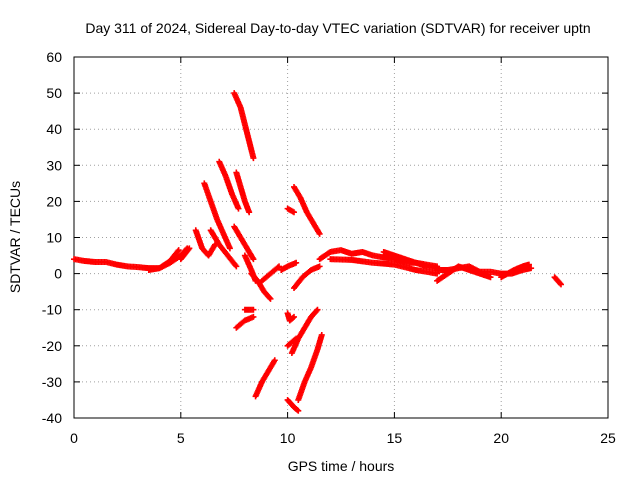 Image resolution: width=640 pixels, height=480 pixels. Describe the element at coordinates (54, 165) in the screenshot. I see `y-tick-label: 30` at that location.